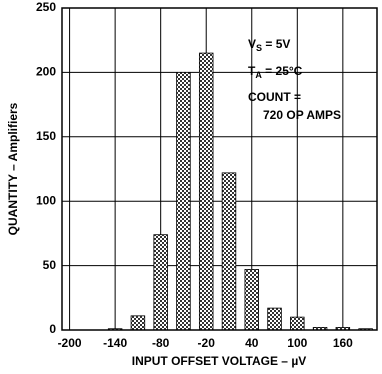  I want to click on x-tick-label: -140, so click(115, 343).